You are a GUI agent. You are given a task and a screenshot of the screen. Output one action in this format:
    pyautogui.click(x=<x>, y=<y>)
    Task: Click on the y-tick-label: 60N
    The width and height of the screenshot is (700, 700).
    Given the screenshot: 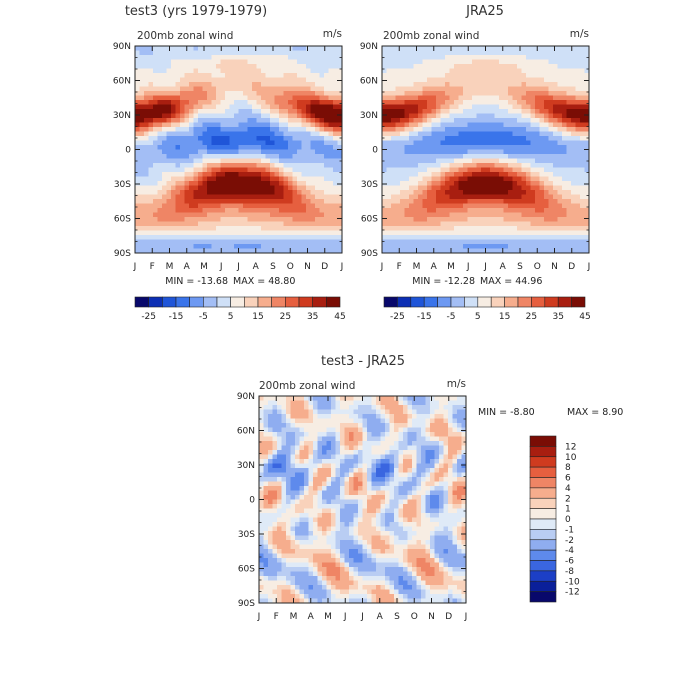 What is the action you would take?
    pyautogui.click(x=122, y=82)
    